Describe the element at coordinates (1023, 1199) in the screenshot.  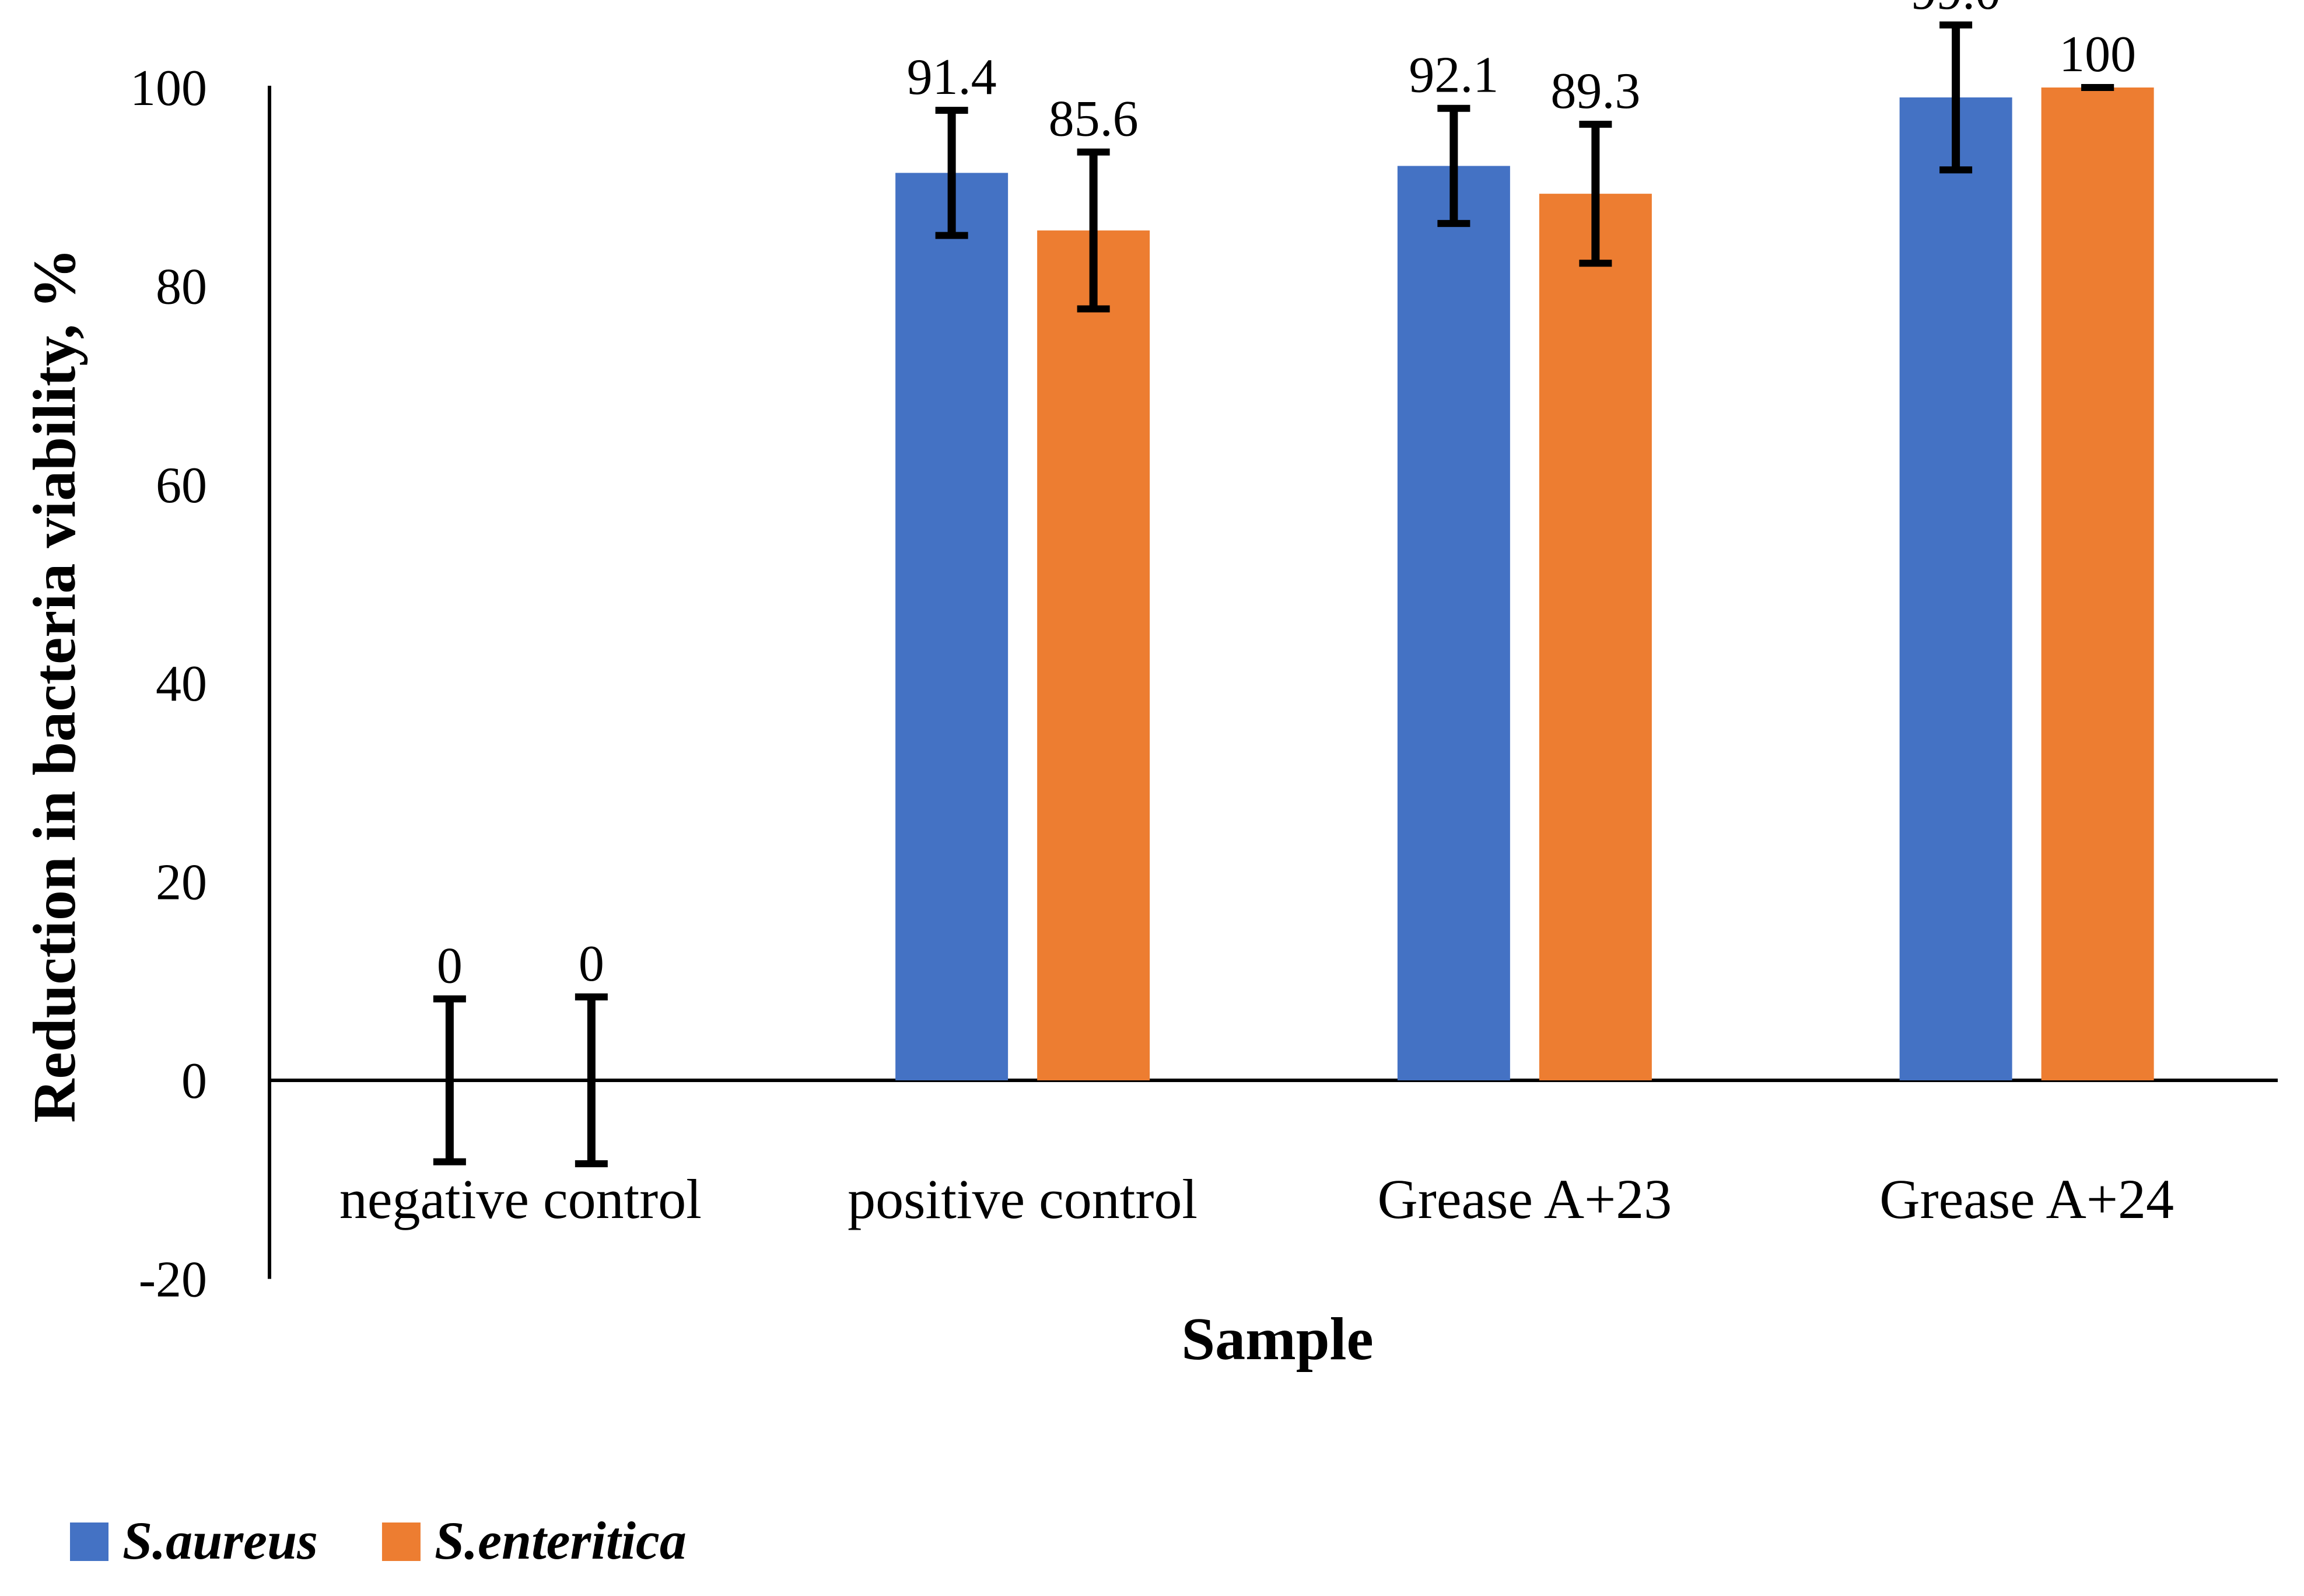
I see `x-category-label: positive control` at that location.